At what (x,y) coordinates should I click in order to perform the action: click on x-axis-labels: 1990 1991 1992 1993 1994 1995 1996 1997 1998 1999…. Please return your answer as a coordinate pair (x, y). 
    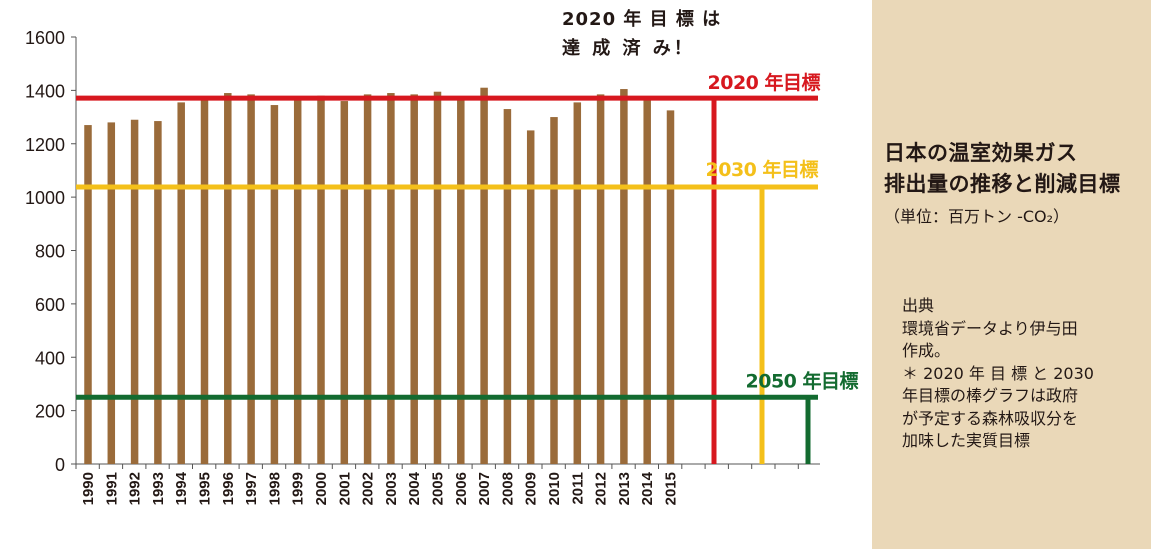
    Looking at the image, I should click on (380, 488).